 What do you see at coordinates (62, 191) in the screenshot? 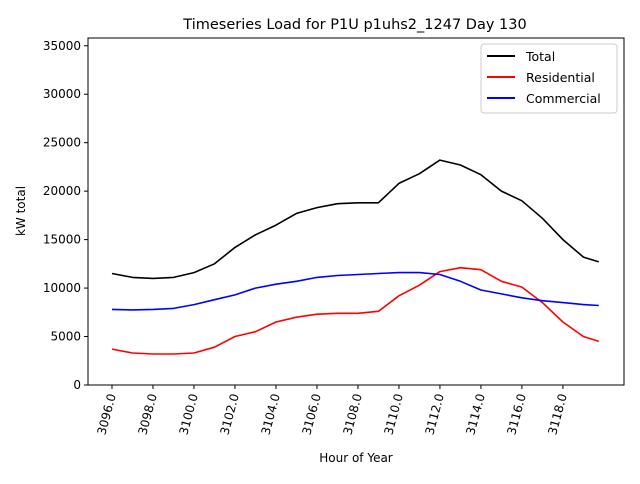
I see `y-tick-label: 20000` at bounding box center [62, 191].